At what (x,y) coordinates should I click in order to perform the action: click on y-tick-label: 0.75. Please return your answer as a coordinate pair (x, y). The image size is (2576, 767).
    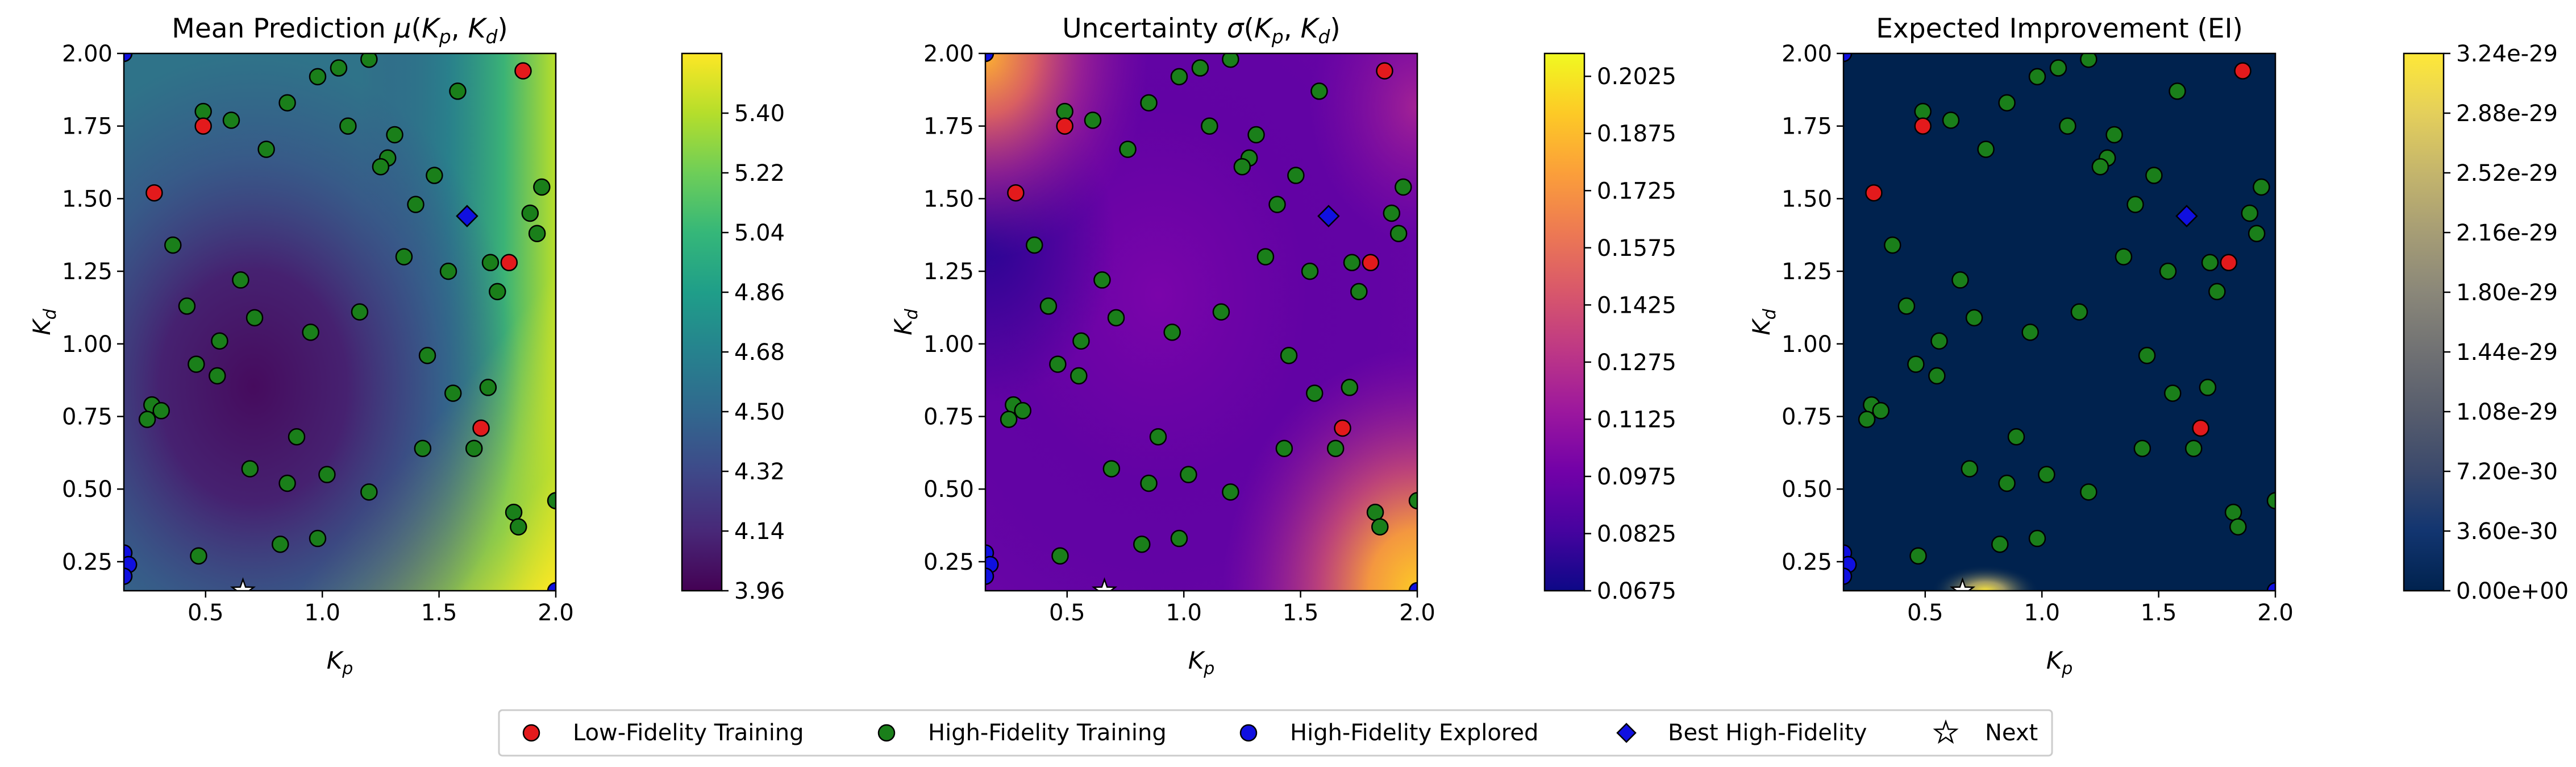
    Looking at the image, I should click on (948, 417).